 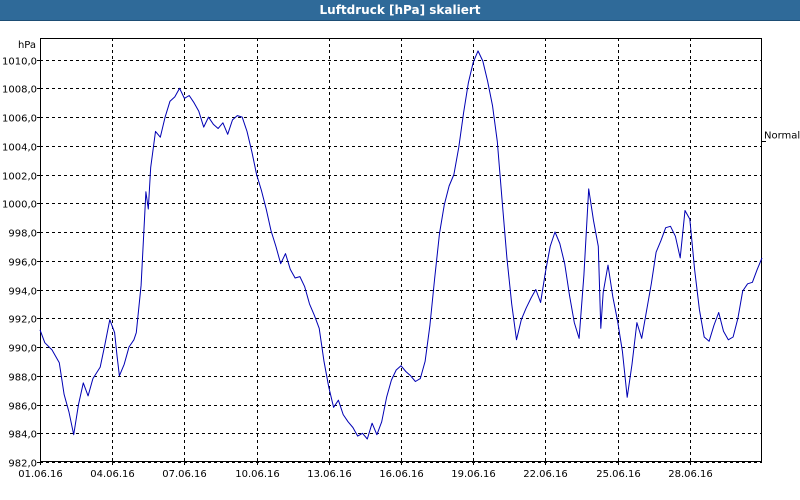 I want to click on y-tick-label: 1000,0, so click(x=19, y=205).